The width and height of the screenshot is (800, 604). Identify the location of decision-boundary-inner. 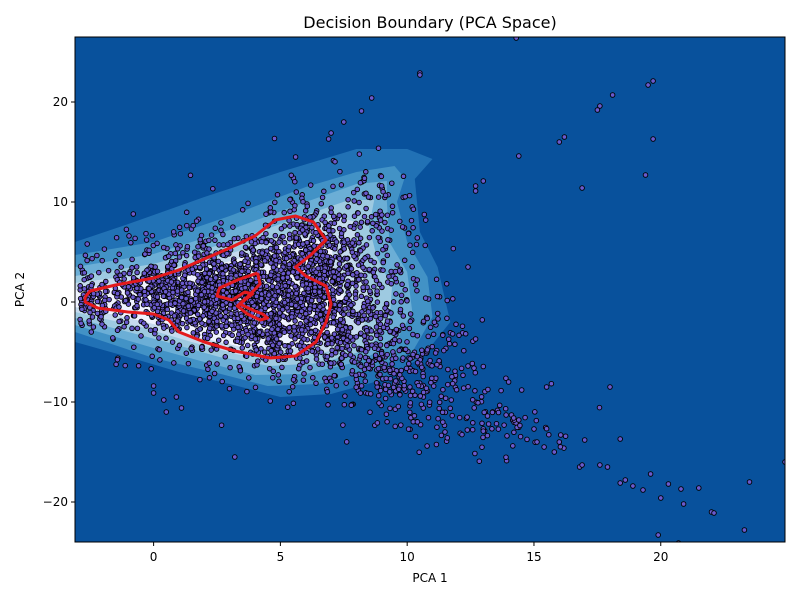
(242, 296).